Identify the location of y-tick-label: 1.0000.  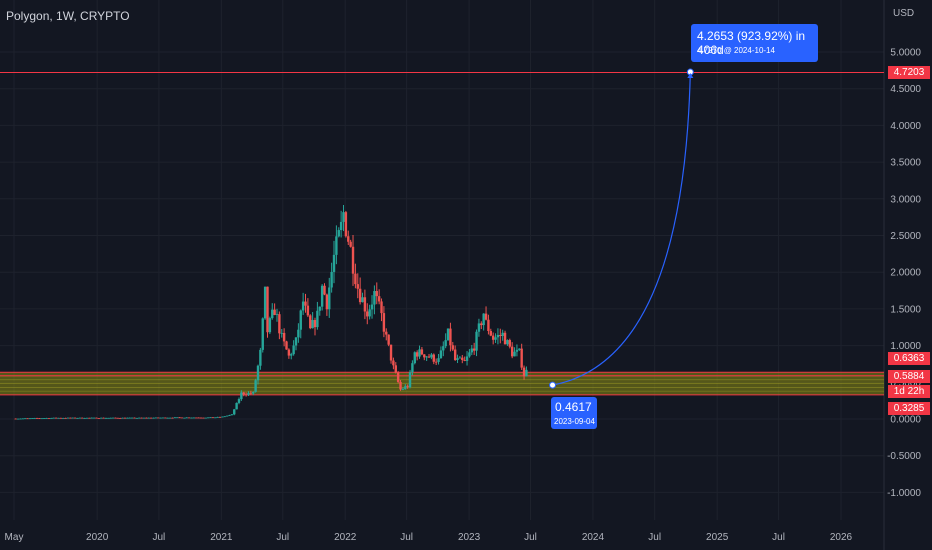
(905, 346).